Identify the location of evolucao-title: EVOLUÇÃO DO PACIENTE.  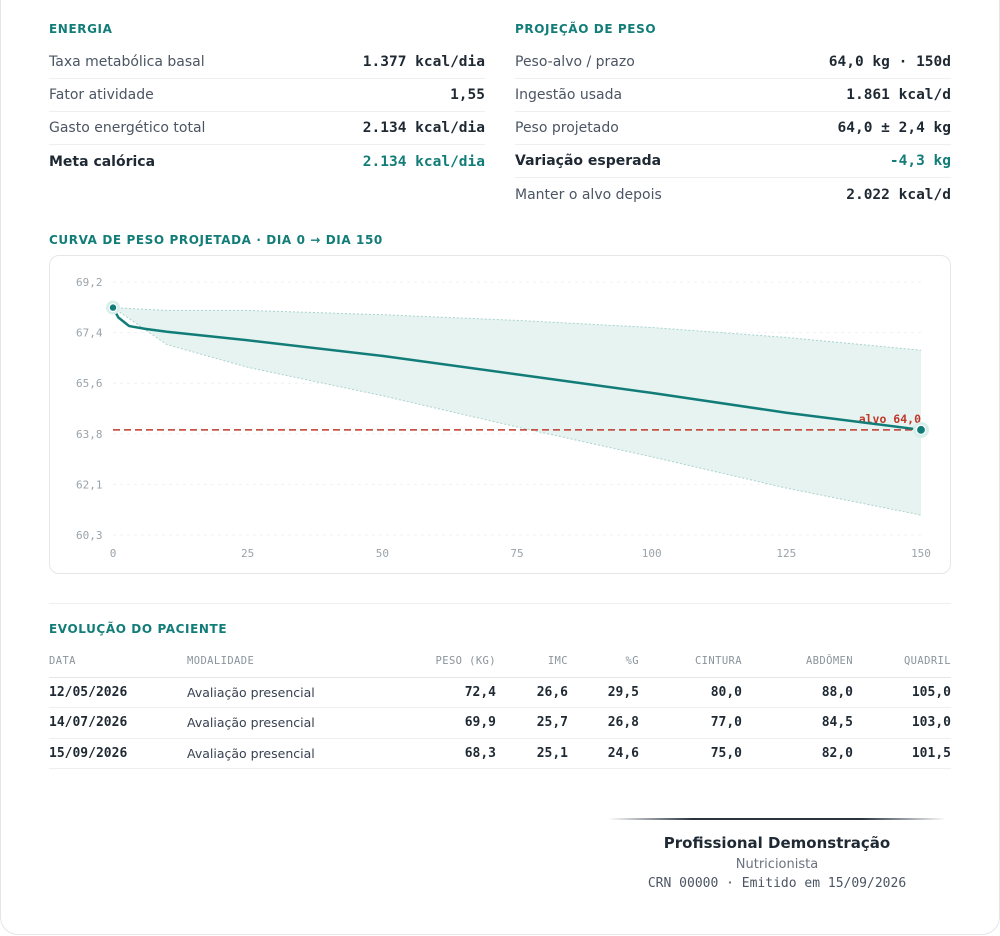
(138, 629).